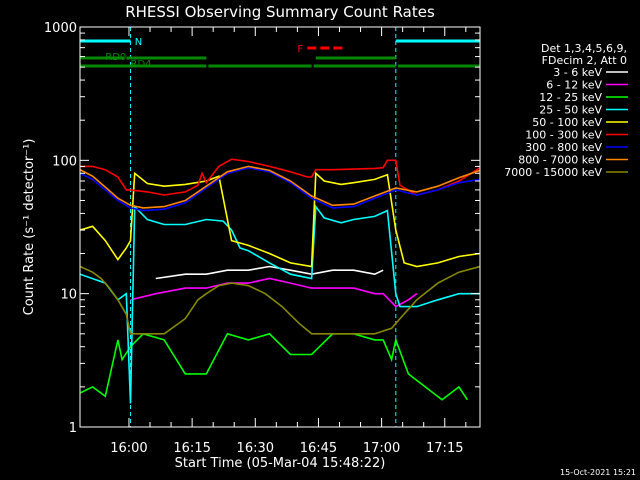 The height and width of the screenshot is (480, 640). I want to click on legend-label: 3 - 6 keV, so click(577, 72).